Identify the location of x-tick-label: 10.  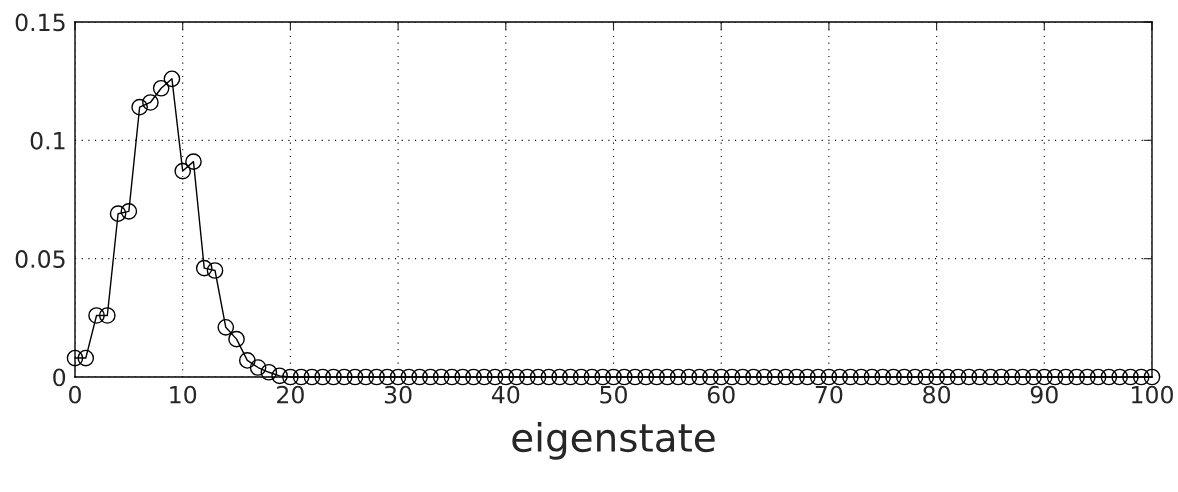
(183, 394).